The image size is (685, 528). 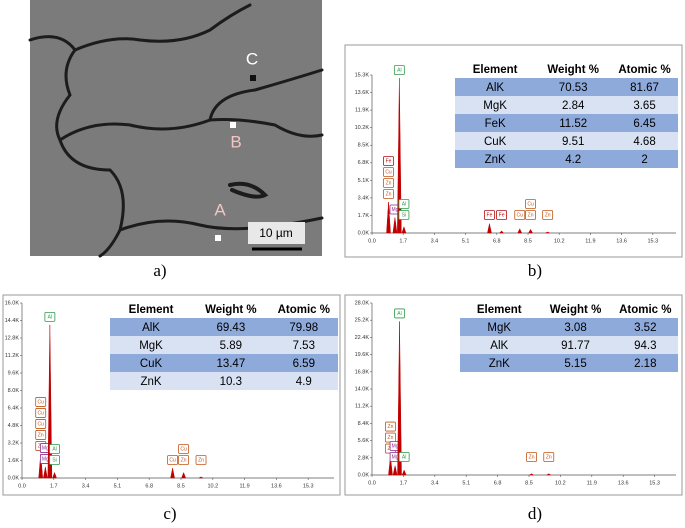 What do you see at coordinates (14, 461) in the screenshot?
I see `y-tick-label: 1.6K` at bounding box center [14, 461].